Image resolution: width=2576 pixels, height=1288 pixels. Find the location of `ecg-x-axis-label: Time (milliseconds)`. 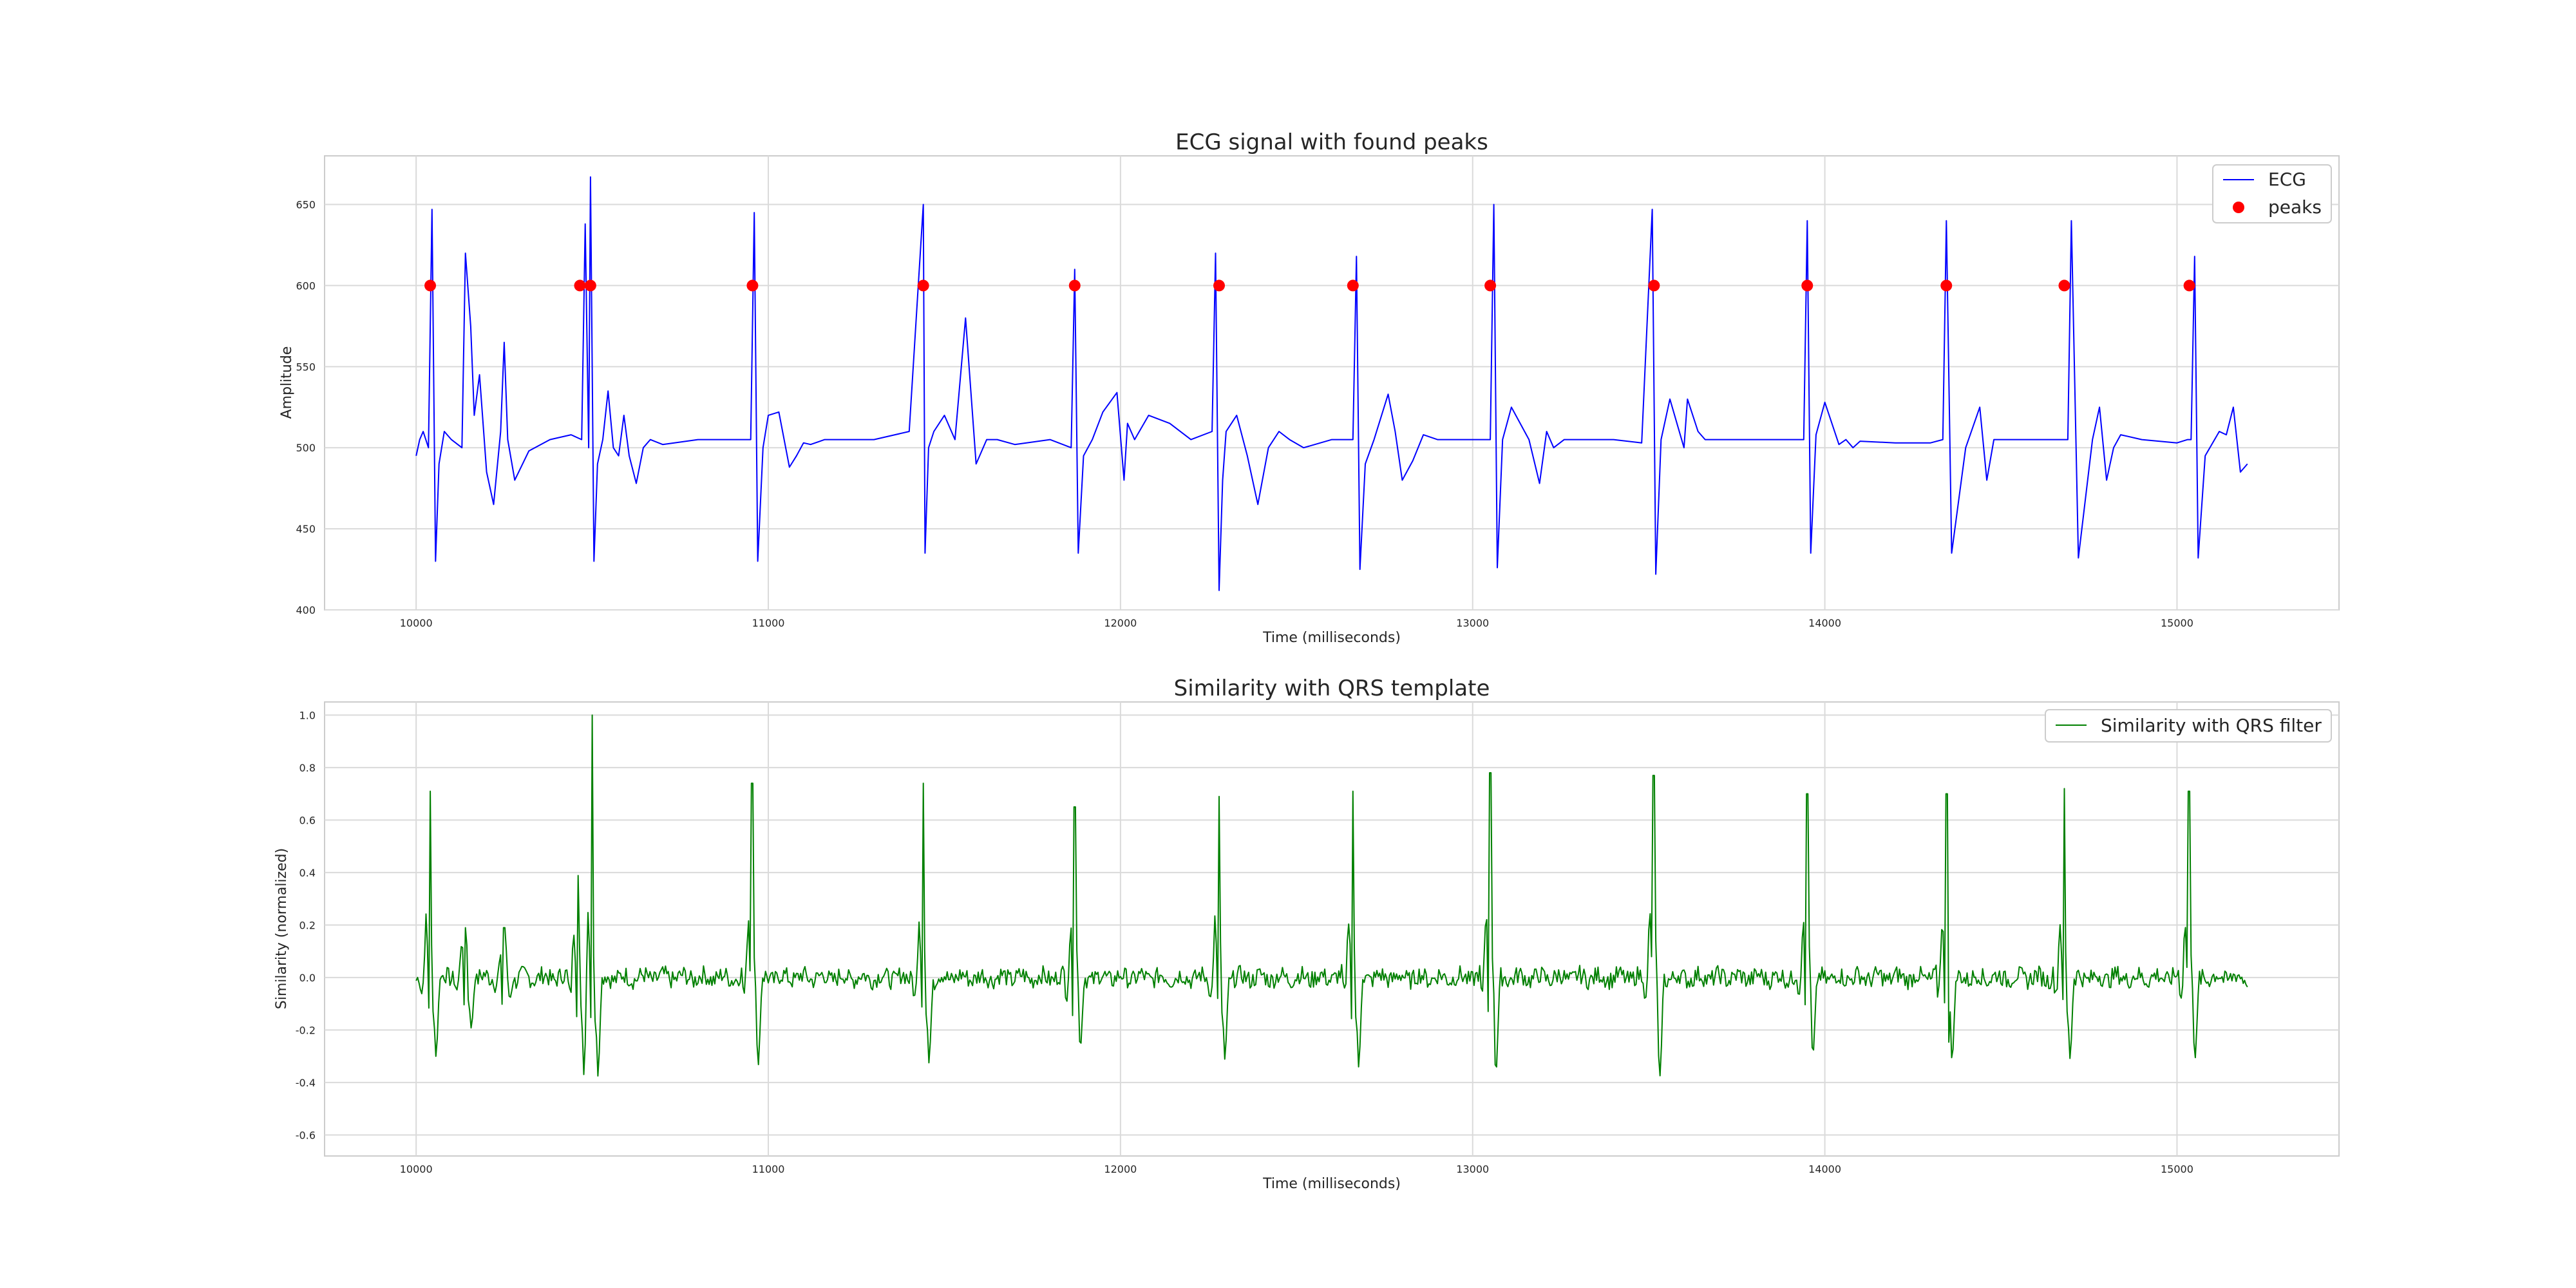

ecg-x-axis-label: Time (milliseconds) is located at coordinates (1331, 638).